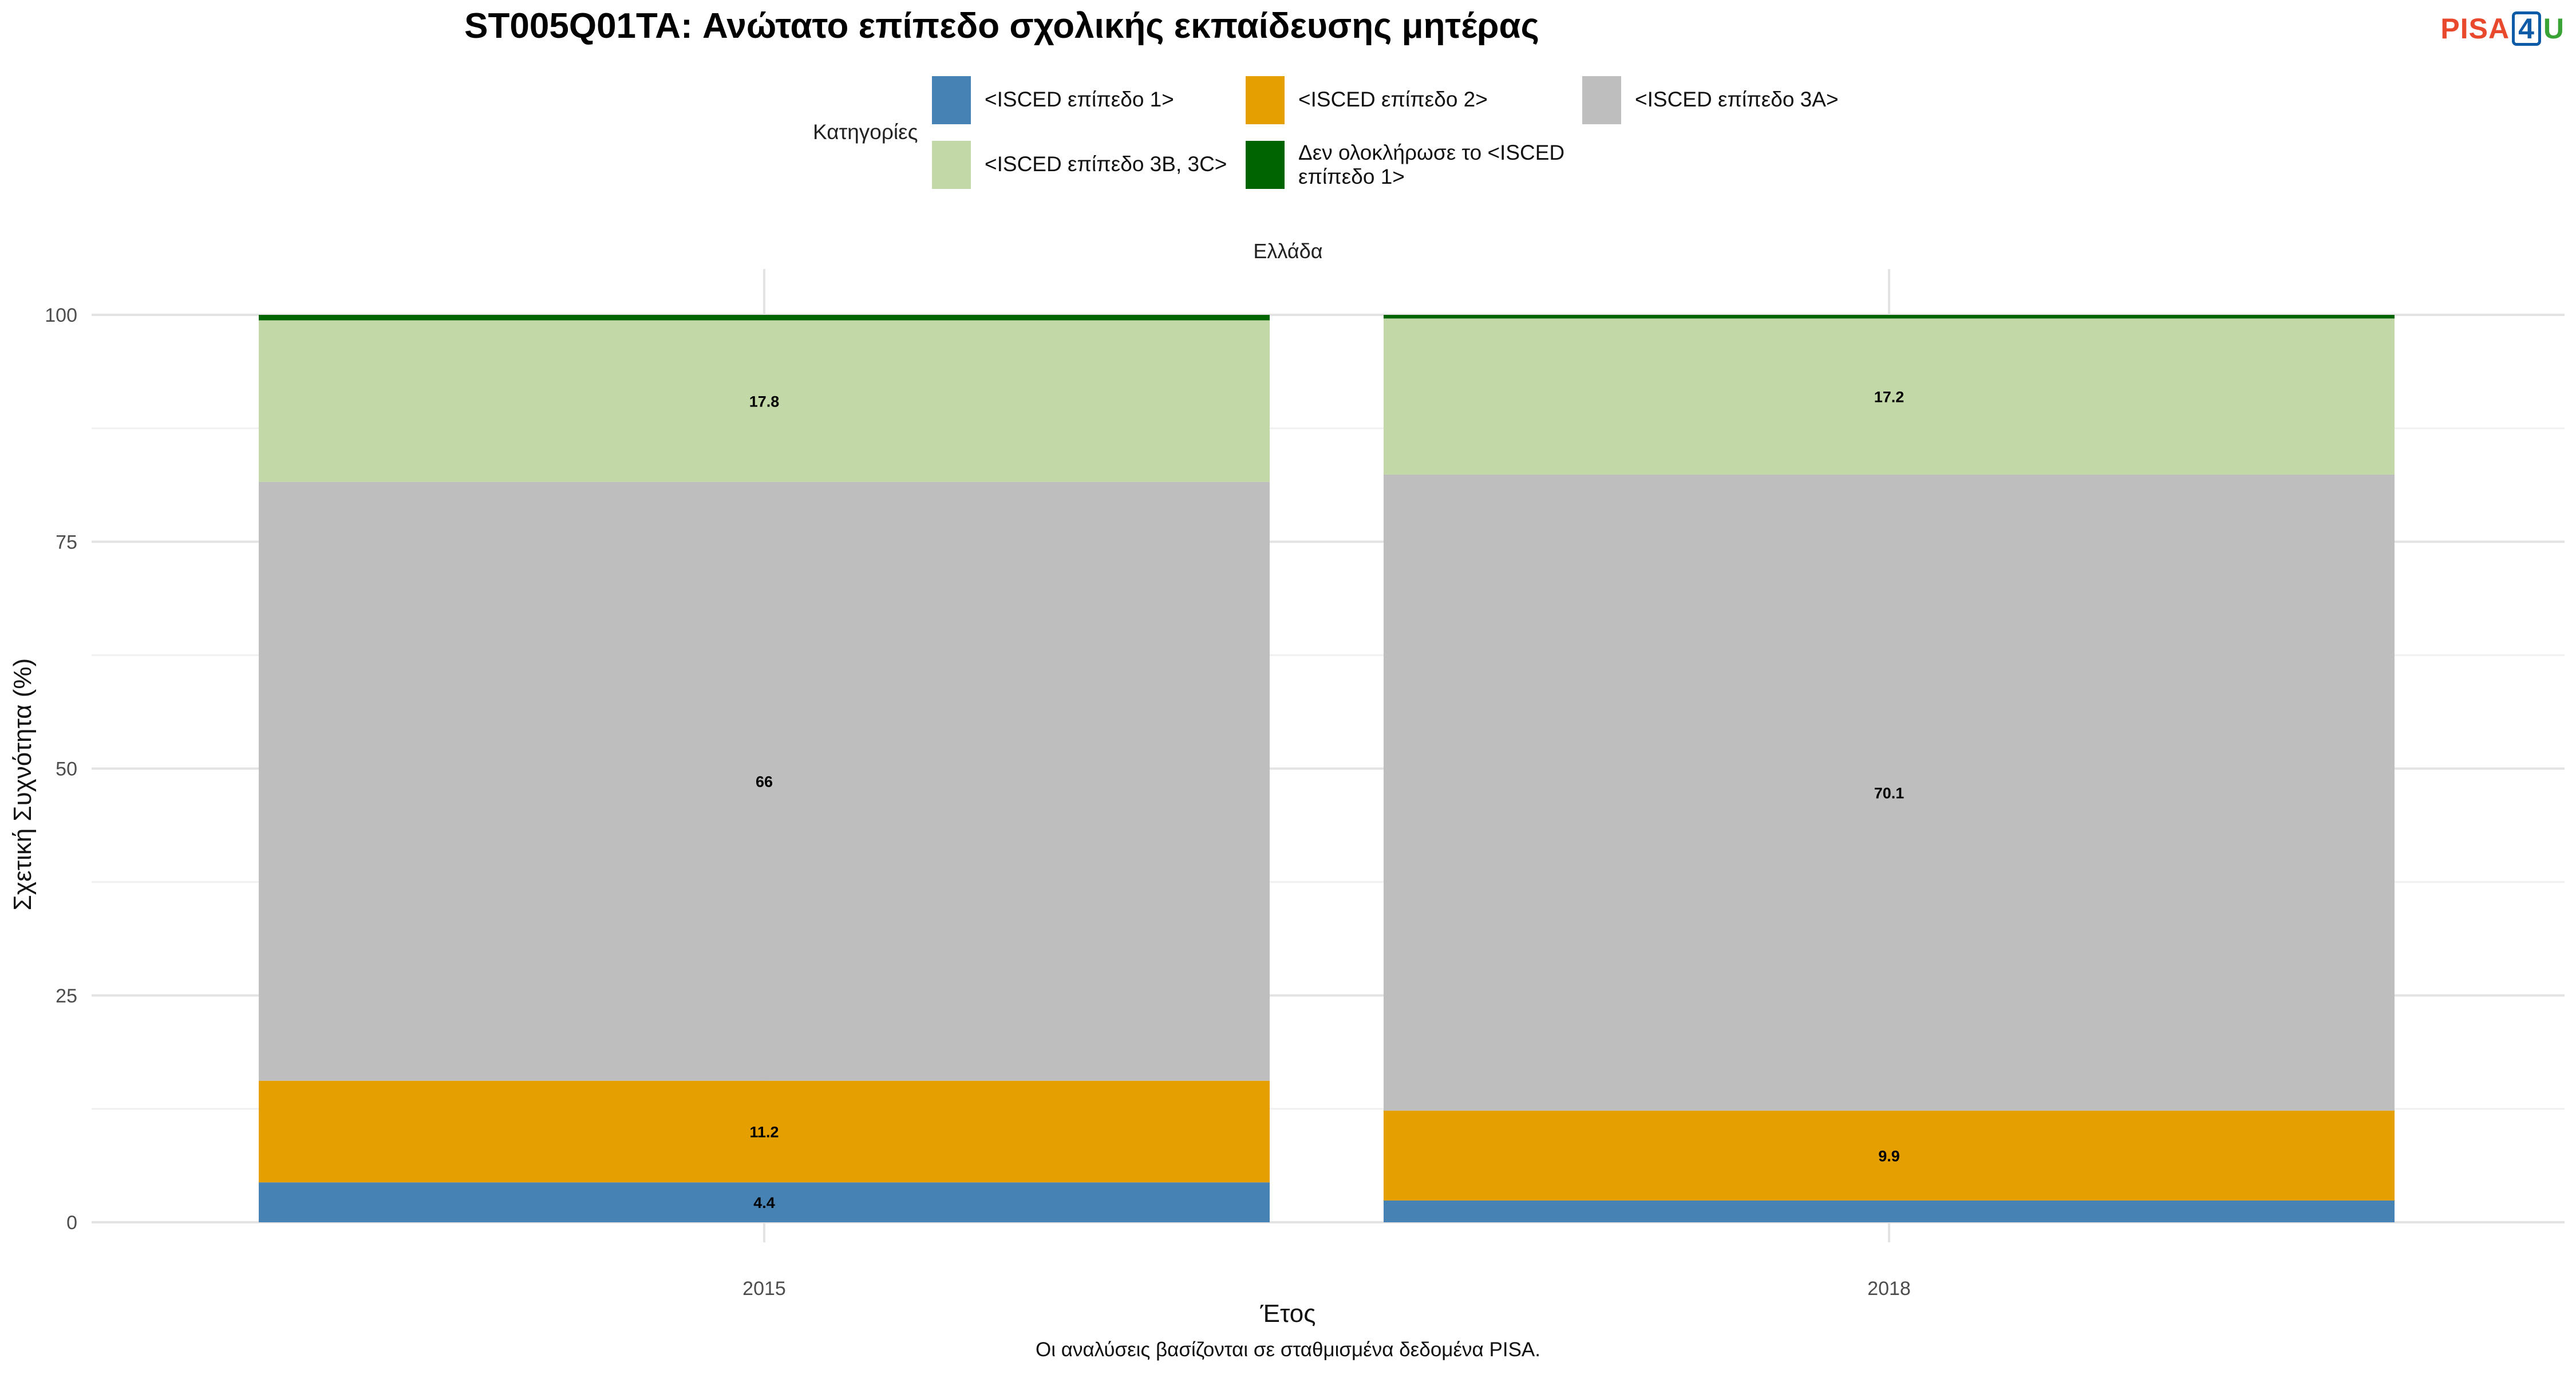 Image resolution: width=2576 pixels, height=1374 pixels. Describe the element at coordinates (865, 132) in the screenshot. I see `legend-title: Κατηγορίες` at that location.